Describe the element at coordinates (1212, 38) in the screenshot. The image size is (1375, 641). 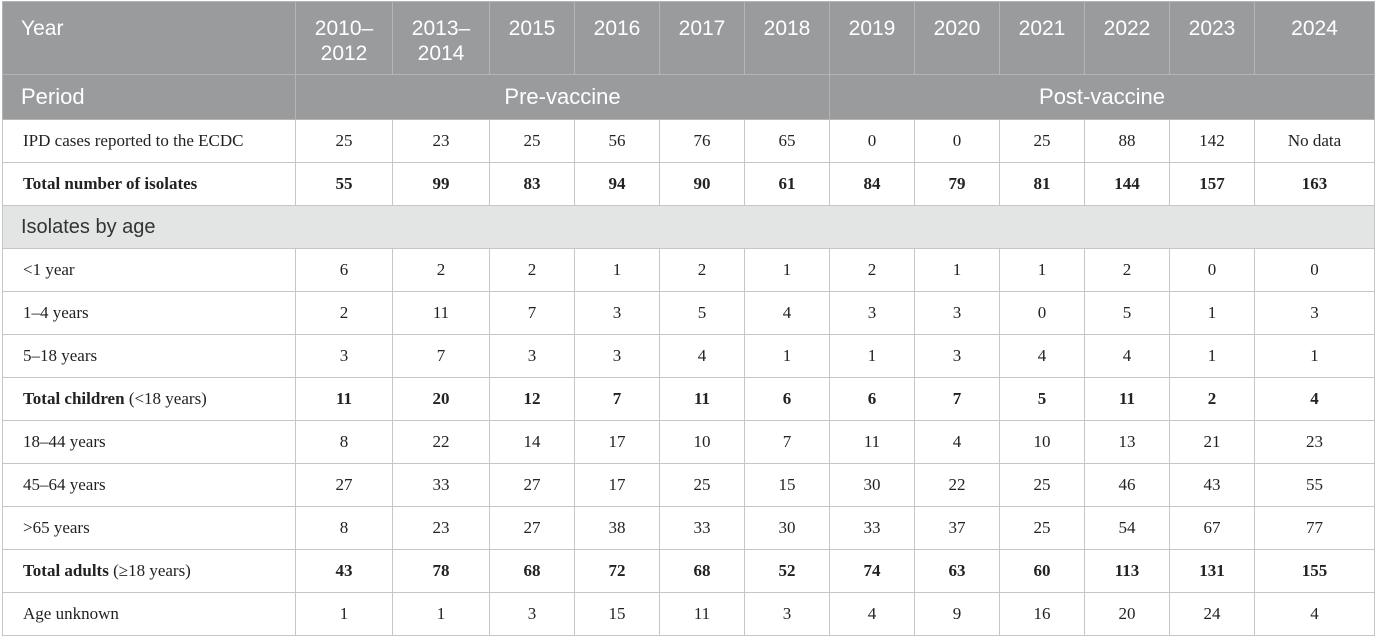
I see `year-header-cell: 2023` at that location.